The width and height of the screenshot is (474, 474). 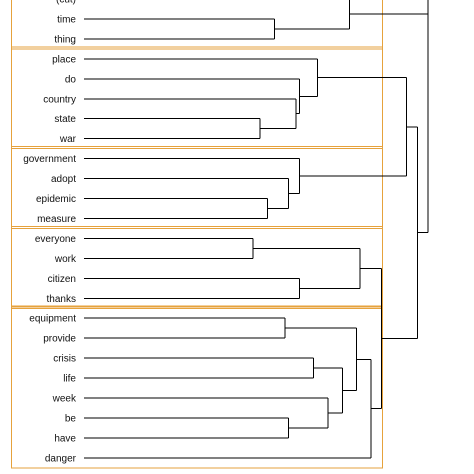 What do you see at coordinates (64, 399) in the screenshot?
I see `leaf-label-20: week` at bounding box center [64, 399].